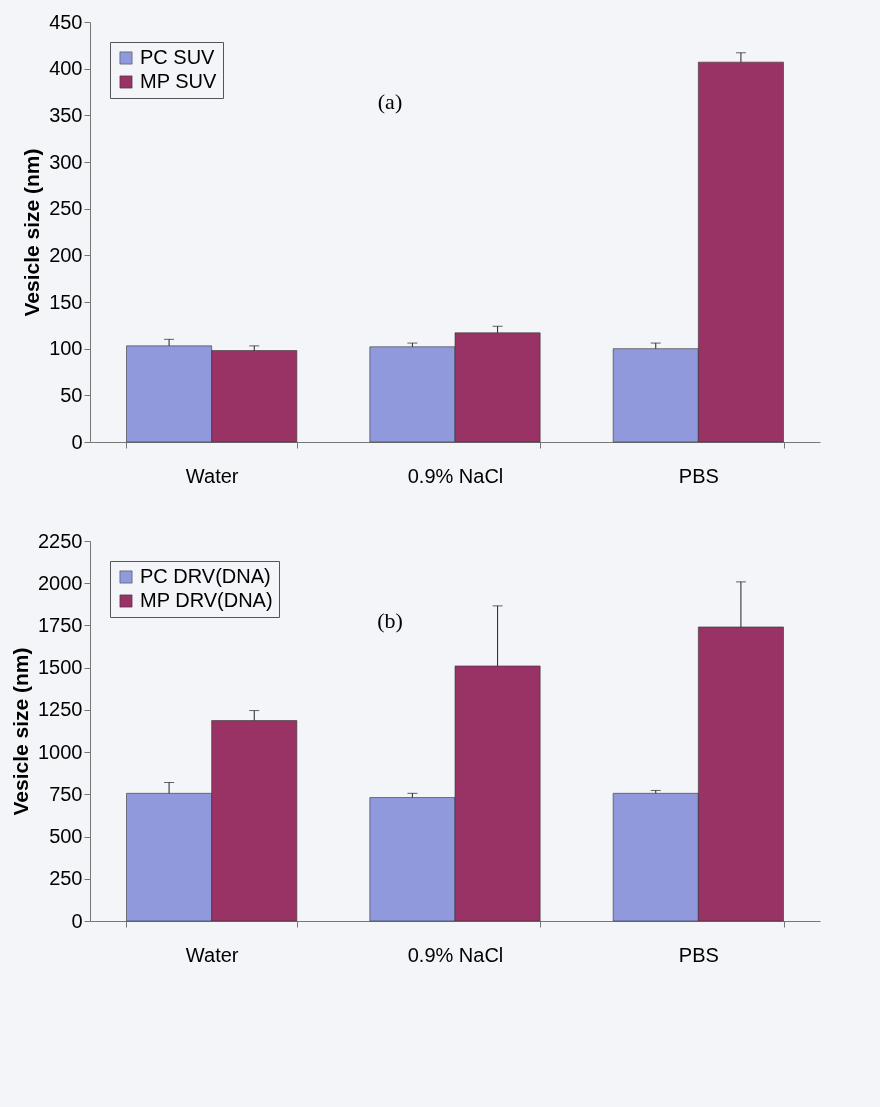 The height and width of the screenshot is (1107, 880). What do you see at coordinates (60, 624) in the screenshot?
I see `y-tick-label: 1750` at bounding box center [60, 624].